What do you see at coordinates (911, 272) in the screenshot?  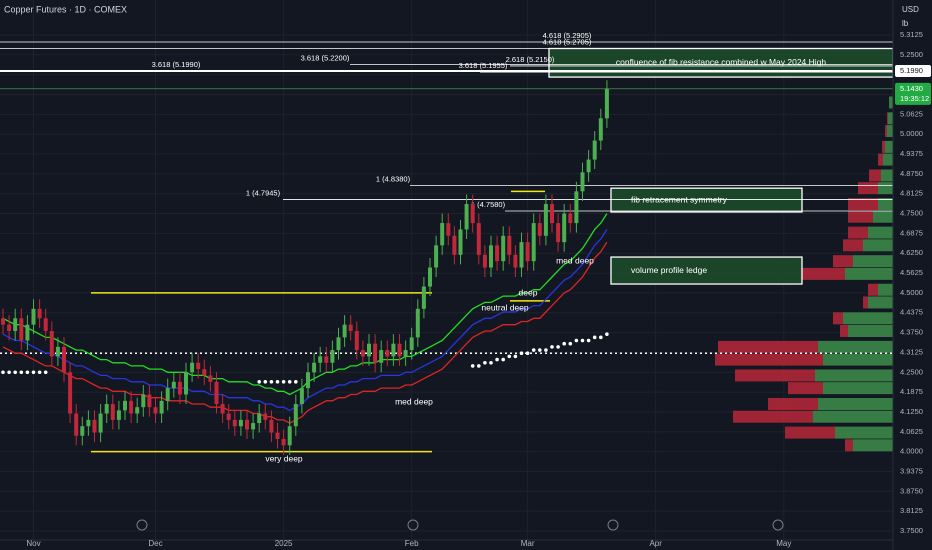 I see `y-tick-label: 4.5625` at bounding box center [911, 272].